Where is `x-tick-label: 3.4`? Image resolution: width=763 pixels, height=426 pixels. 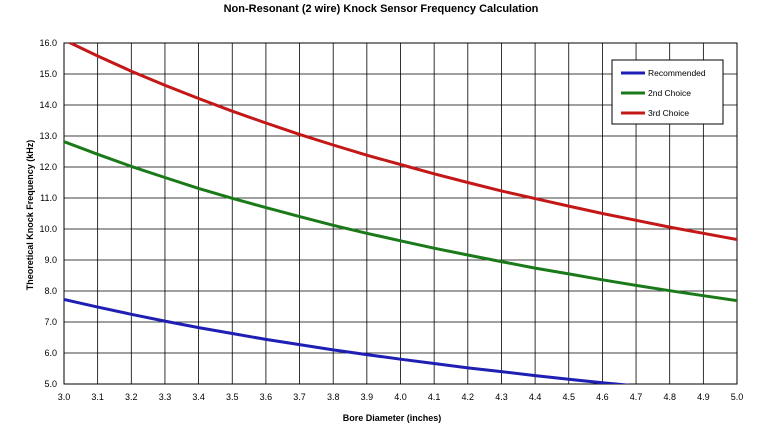
x-tick-label: 3.4 is located at coordinates (198, 397).